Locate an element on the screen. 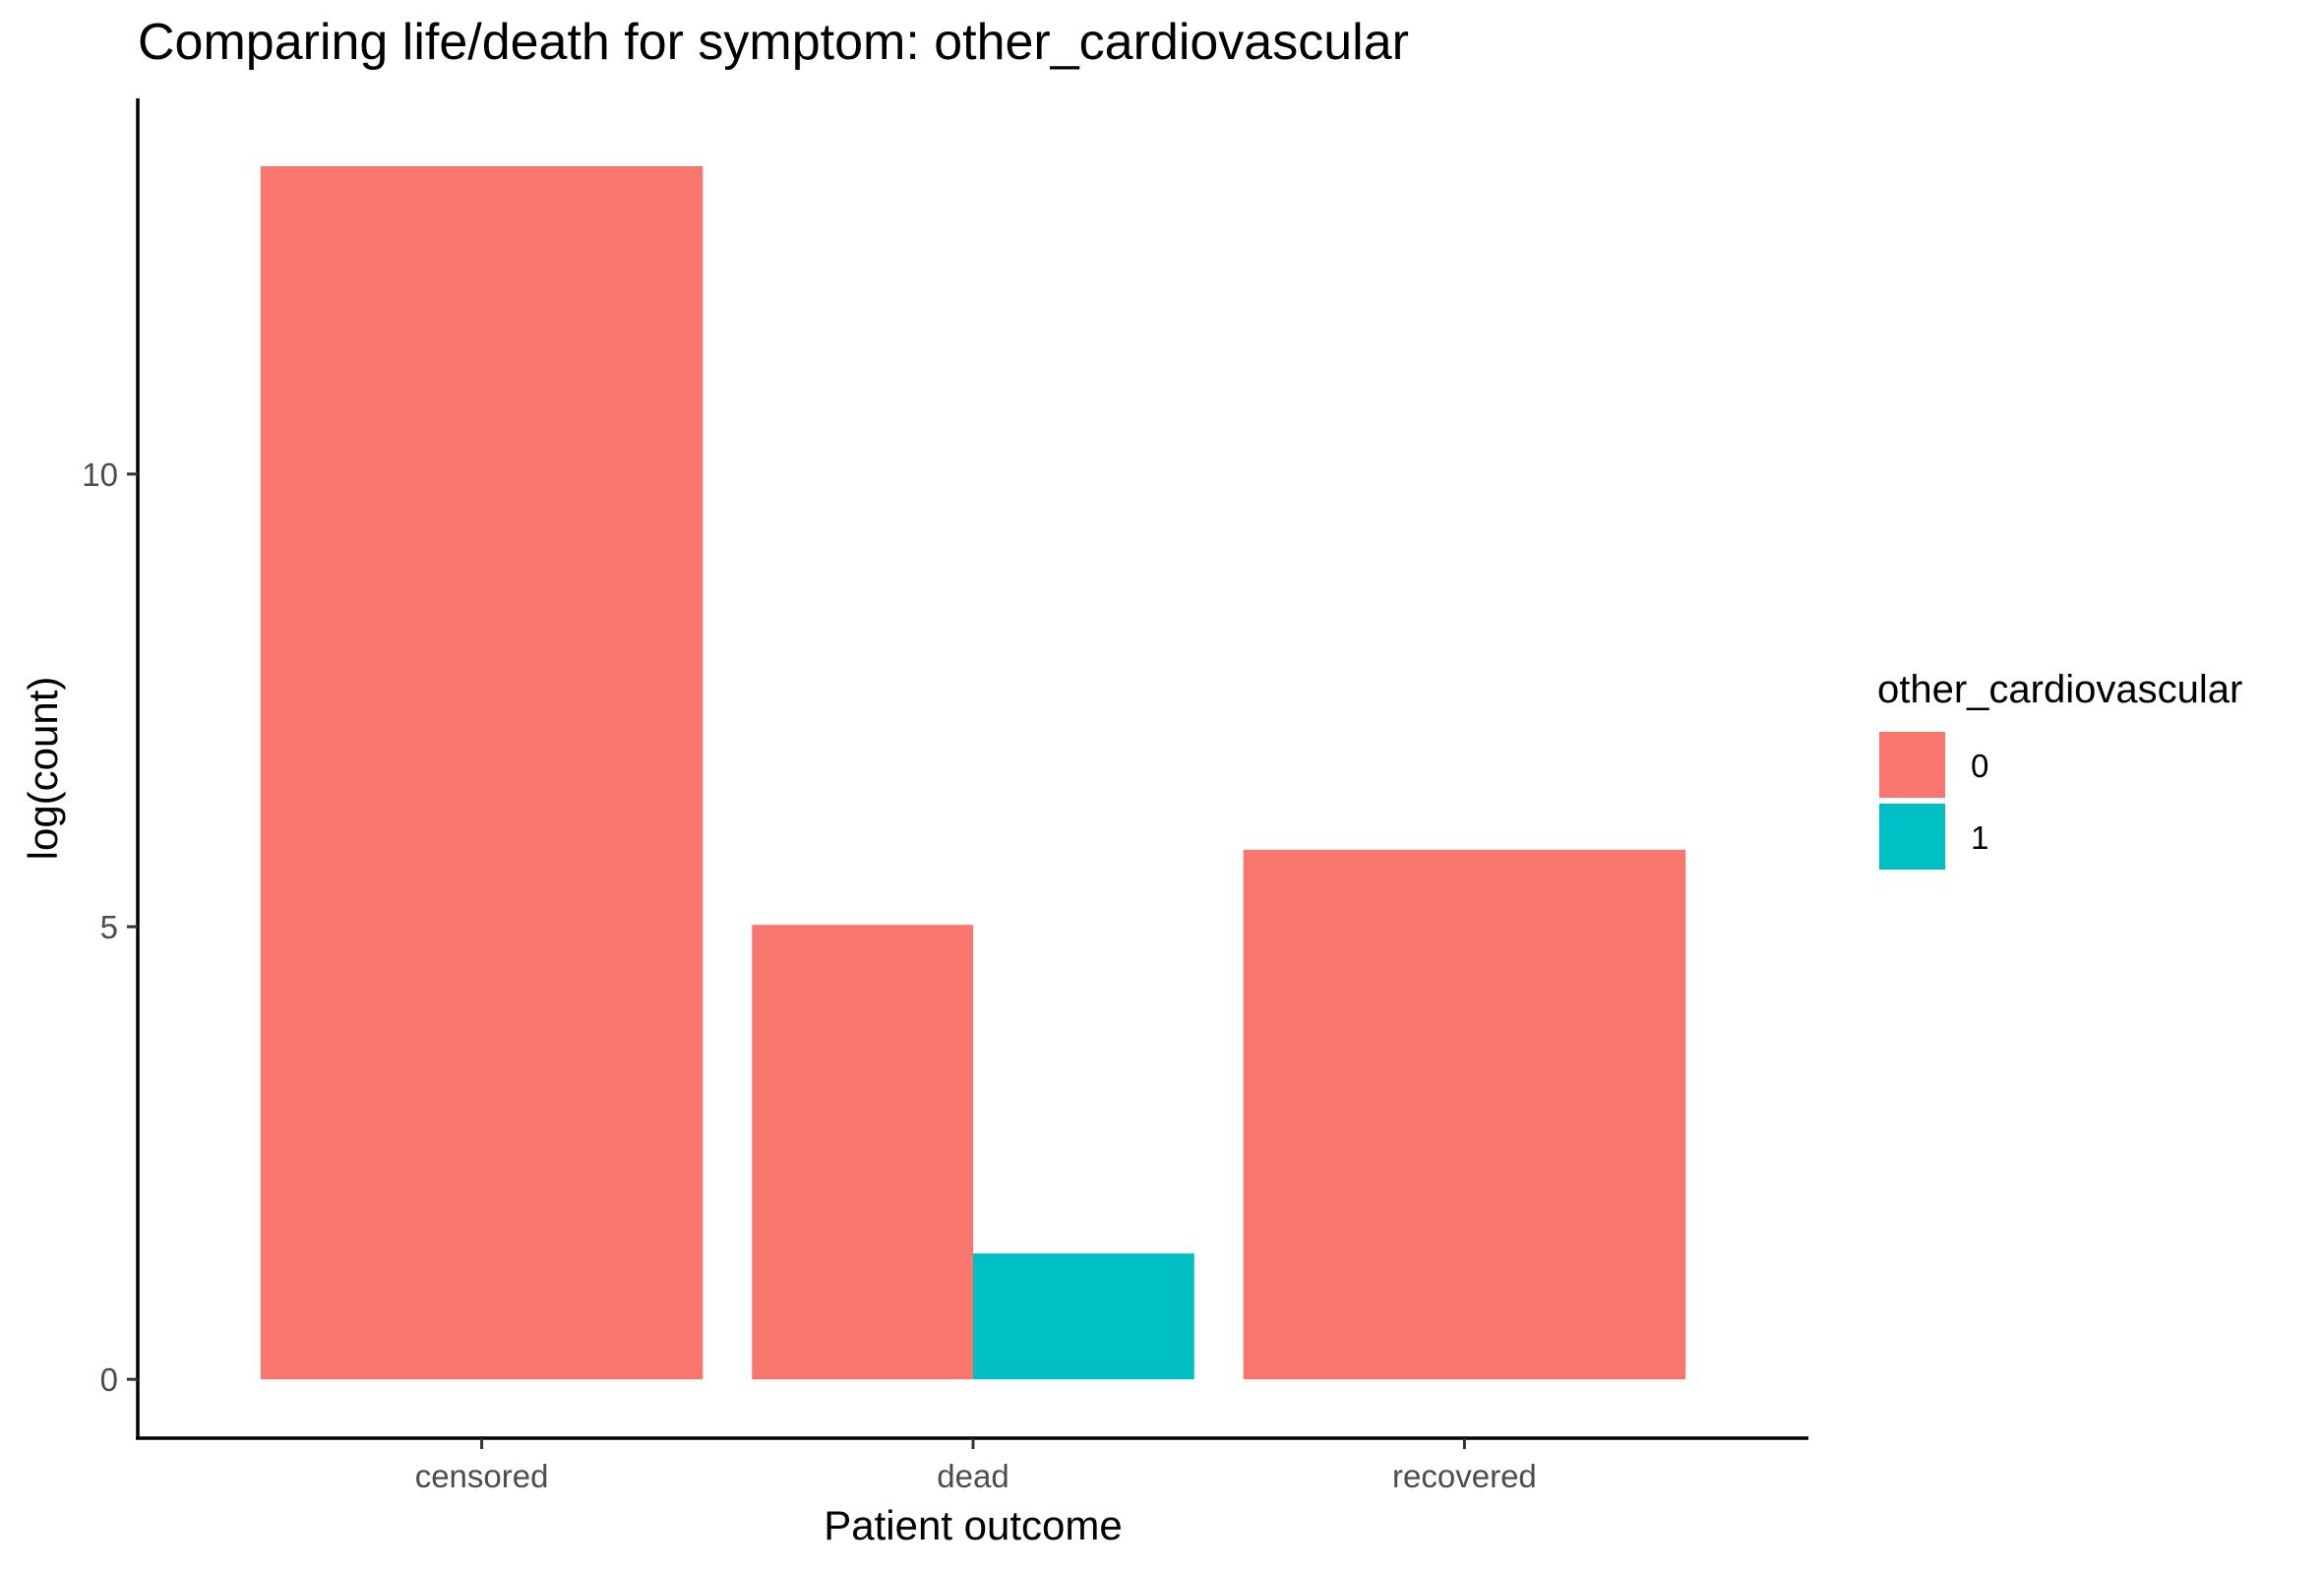 The image size is (2324, 1569). legend-title: other_cardiovascular is located at coordinates (2059, 689).